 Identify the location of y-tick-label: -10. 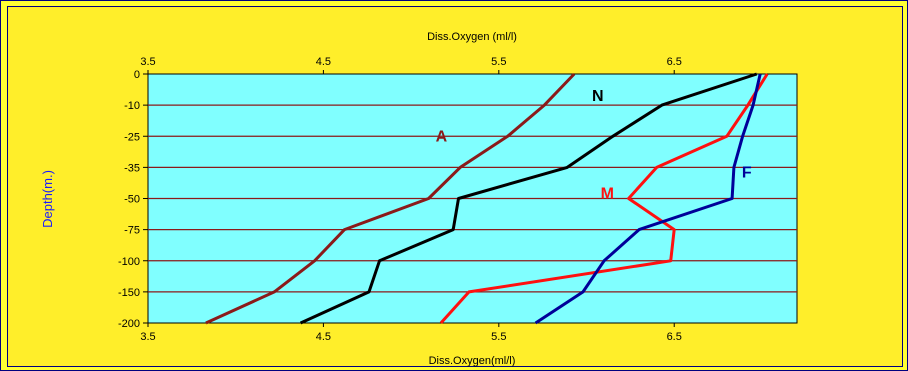
(132, 106).